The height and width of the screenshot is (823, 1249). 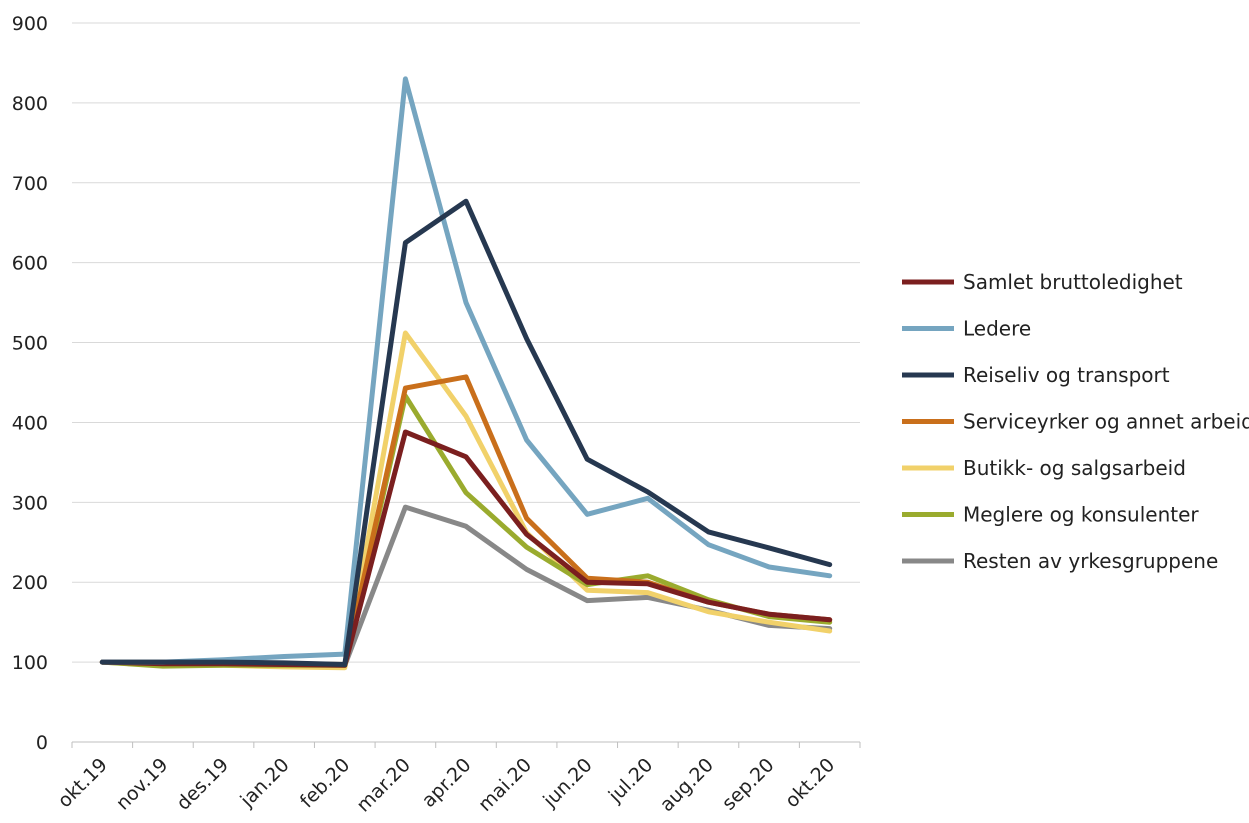 What do you see at coordinates (1074, 468) in the screenshot?
I see `legend-label: Butikk- og salgsarbeid` at bounding box center [1074, 468].